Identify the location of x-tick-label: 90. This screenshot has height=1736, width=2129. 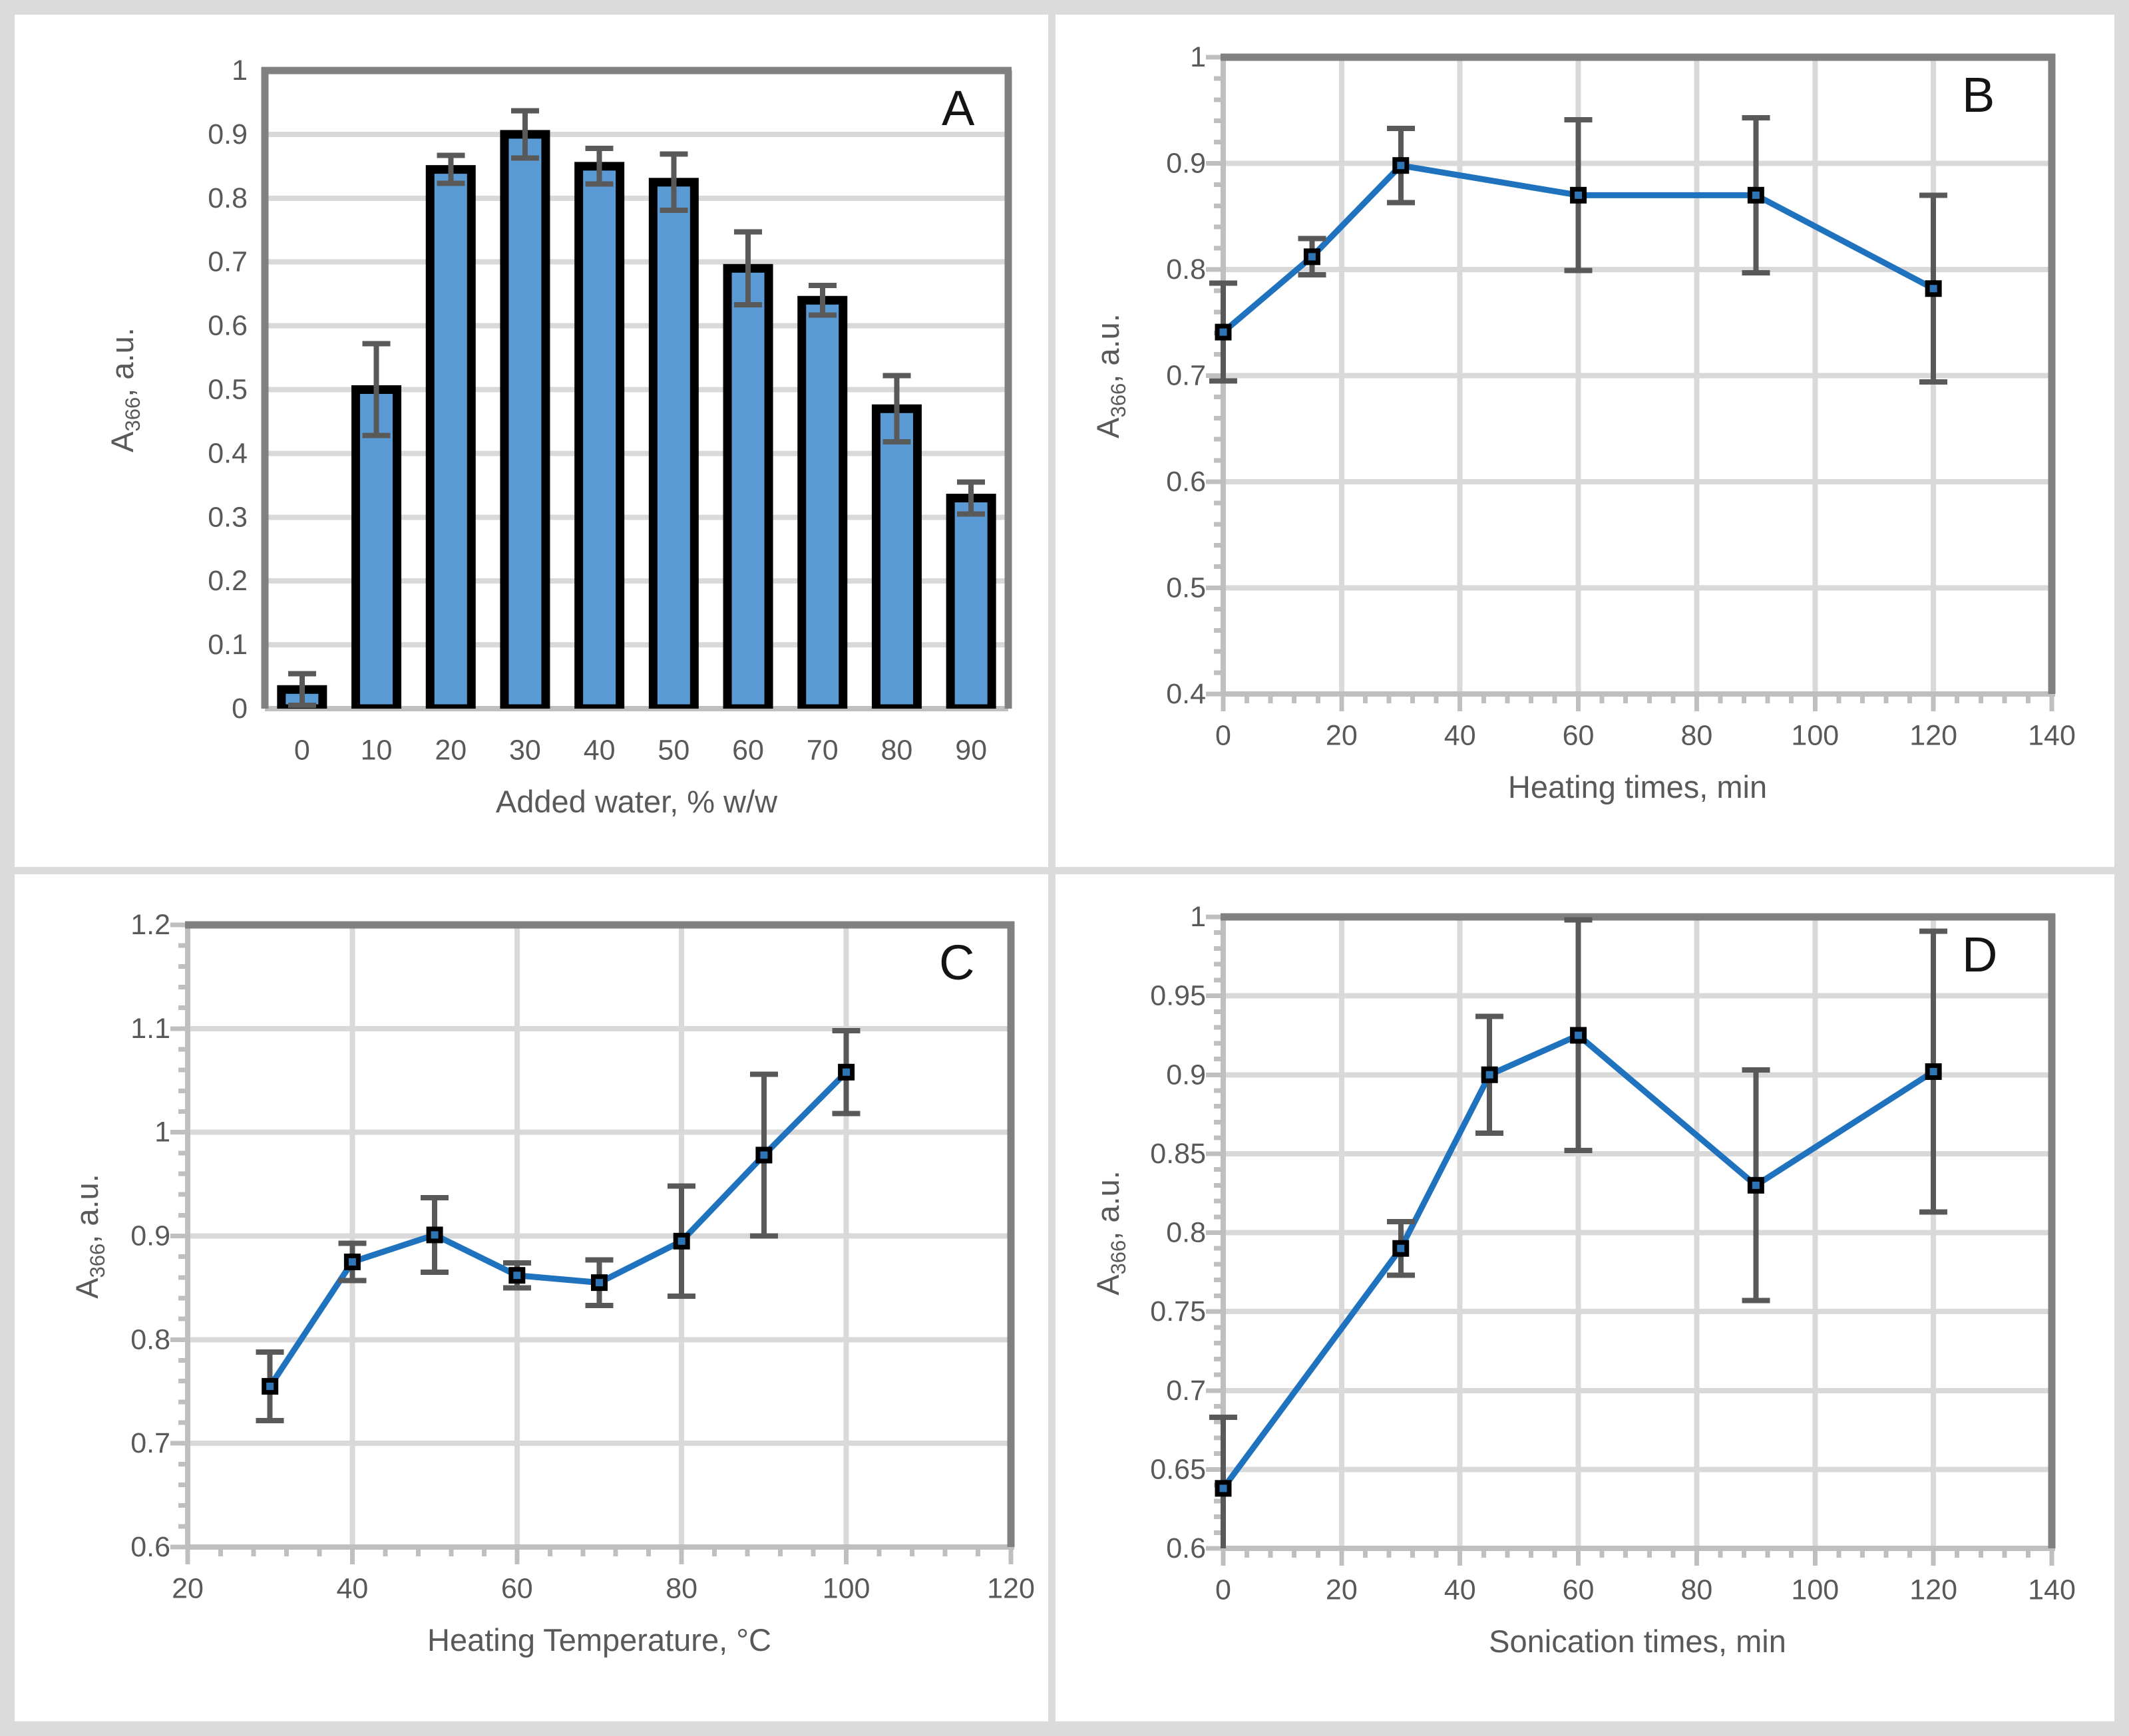
(971, 750).